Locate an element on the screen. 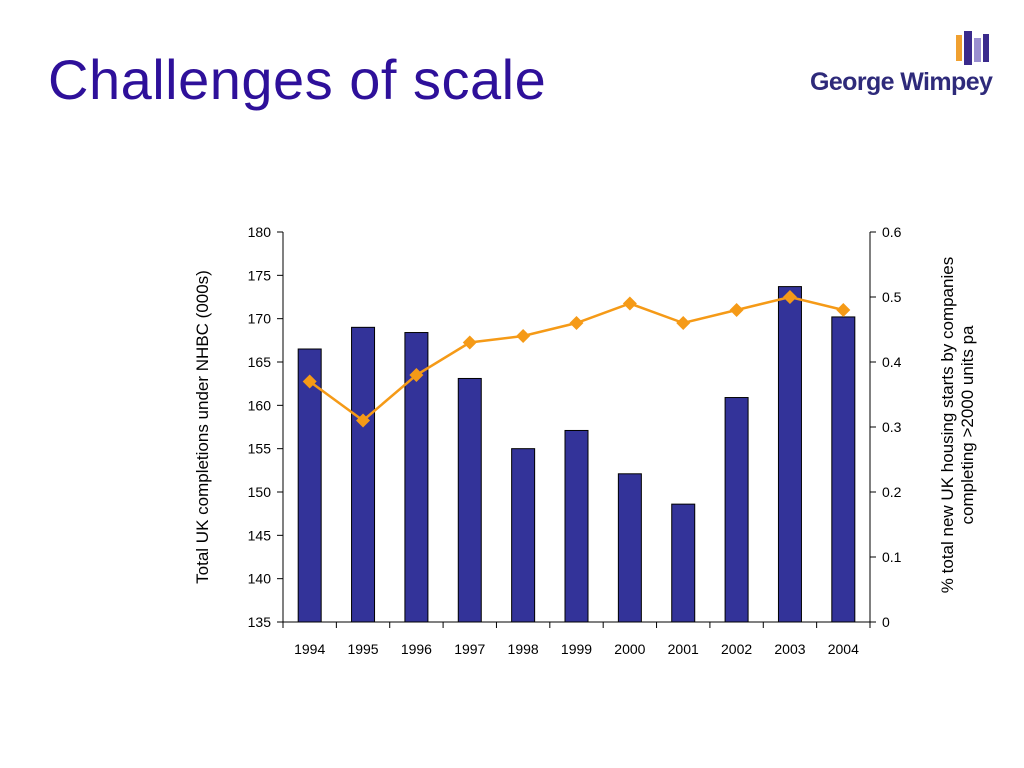  y2-tick-label: 0.3 is located at coordinates (892, 427).